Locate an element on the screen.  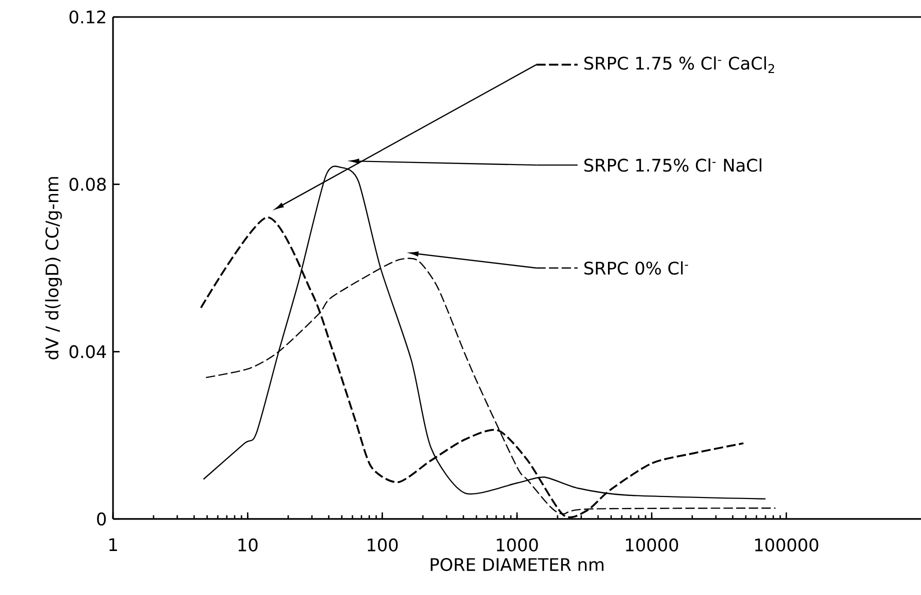
x-tick-label: 10 is located at coordinates (248, 545).